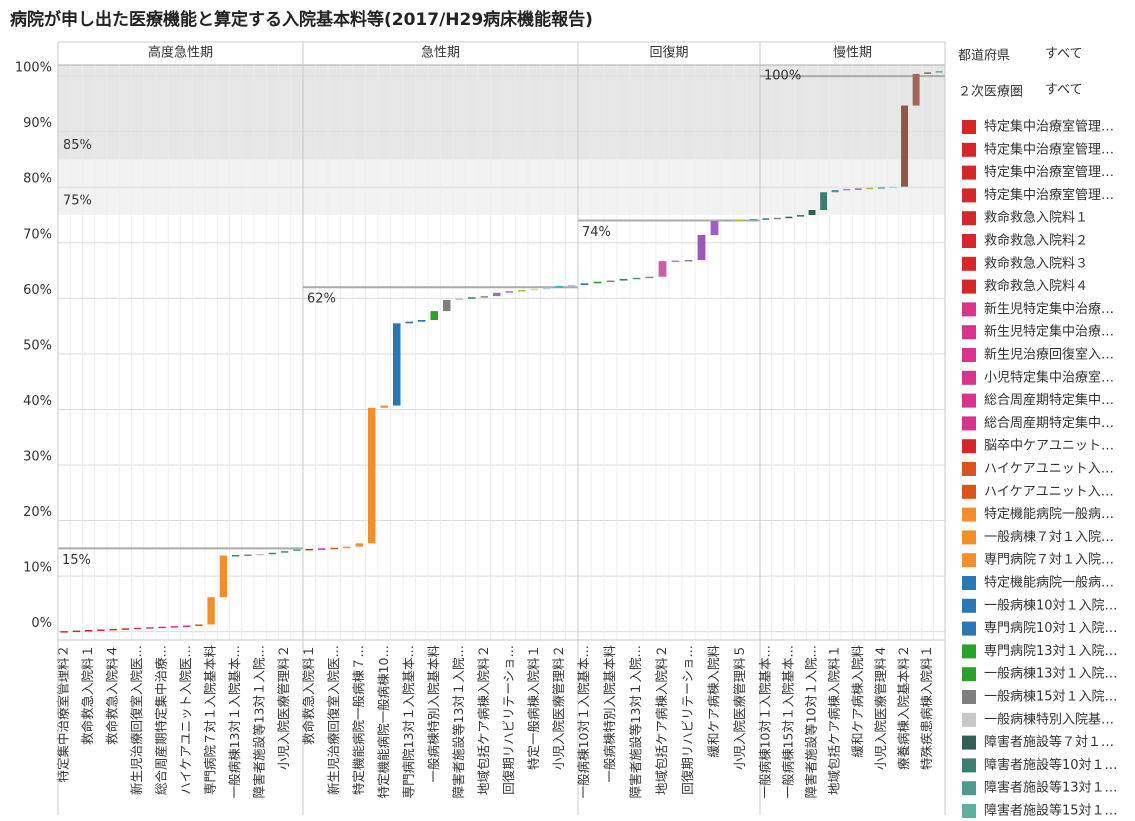 The width and height of the screenshot is (1135, 821). What do you see at coordinates (41, 623) in the screenshot?
I see `y-tick-label: 0%` at bounding box center [41, 623].